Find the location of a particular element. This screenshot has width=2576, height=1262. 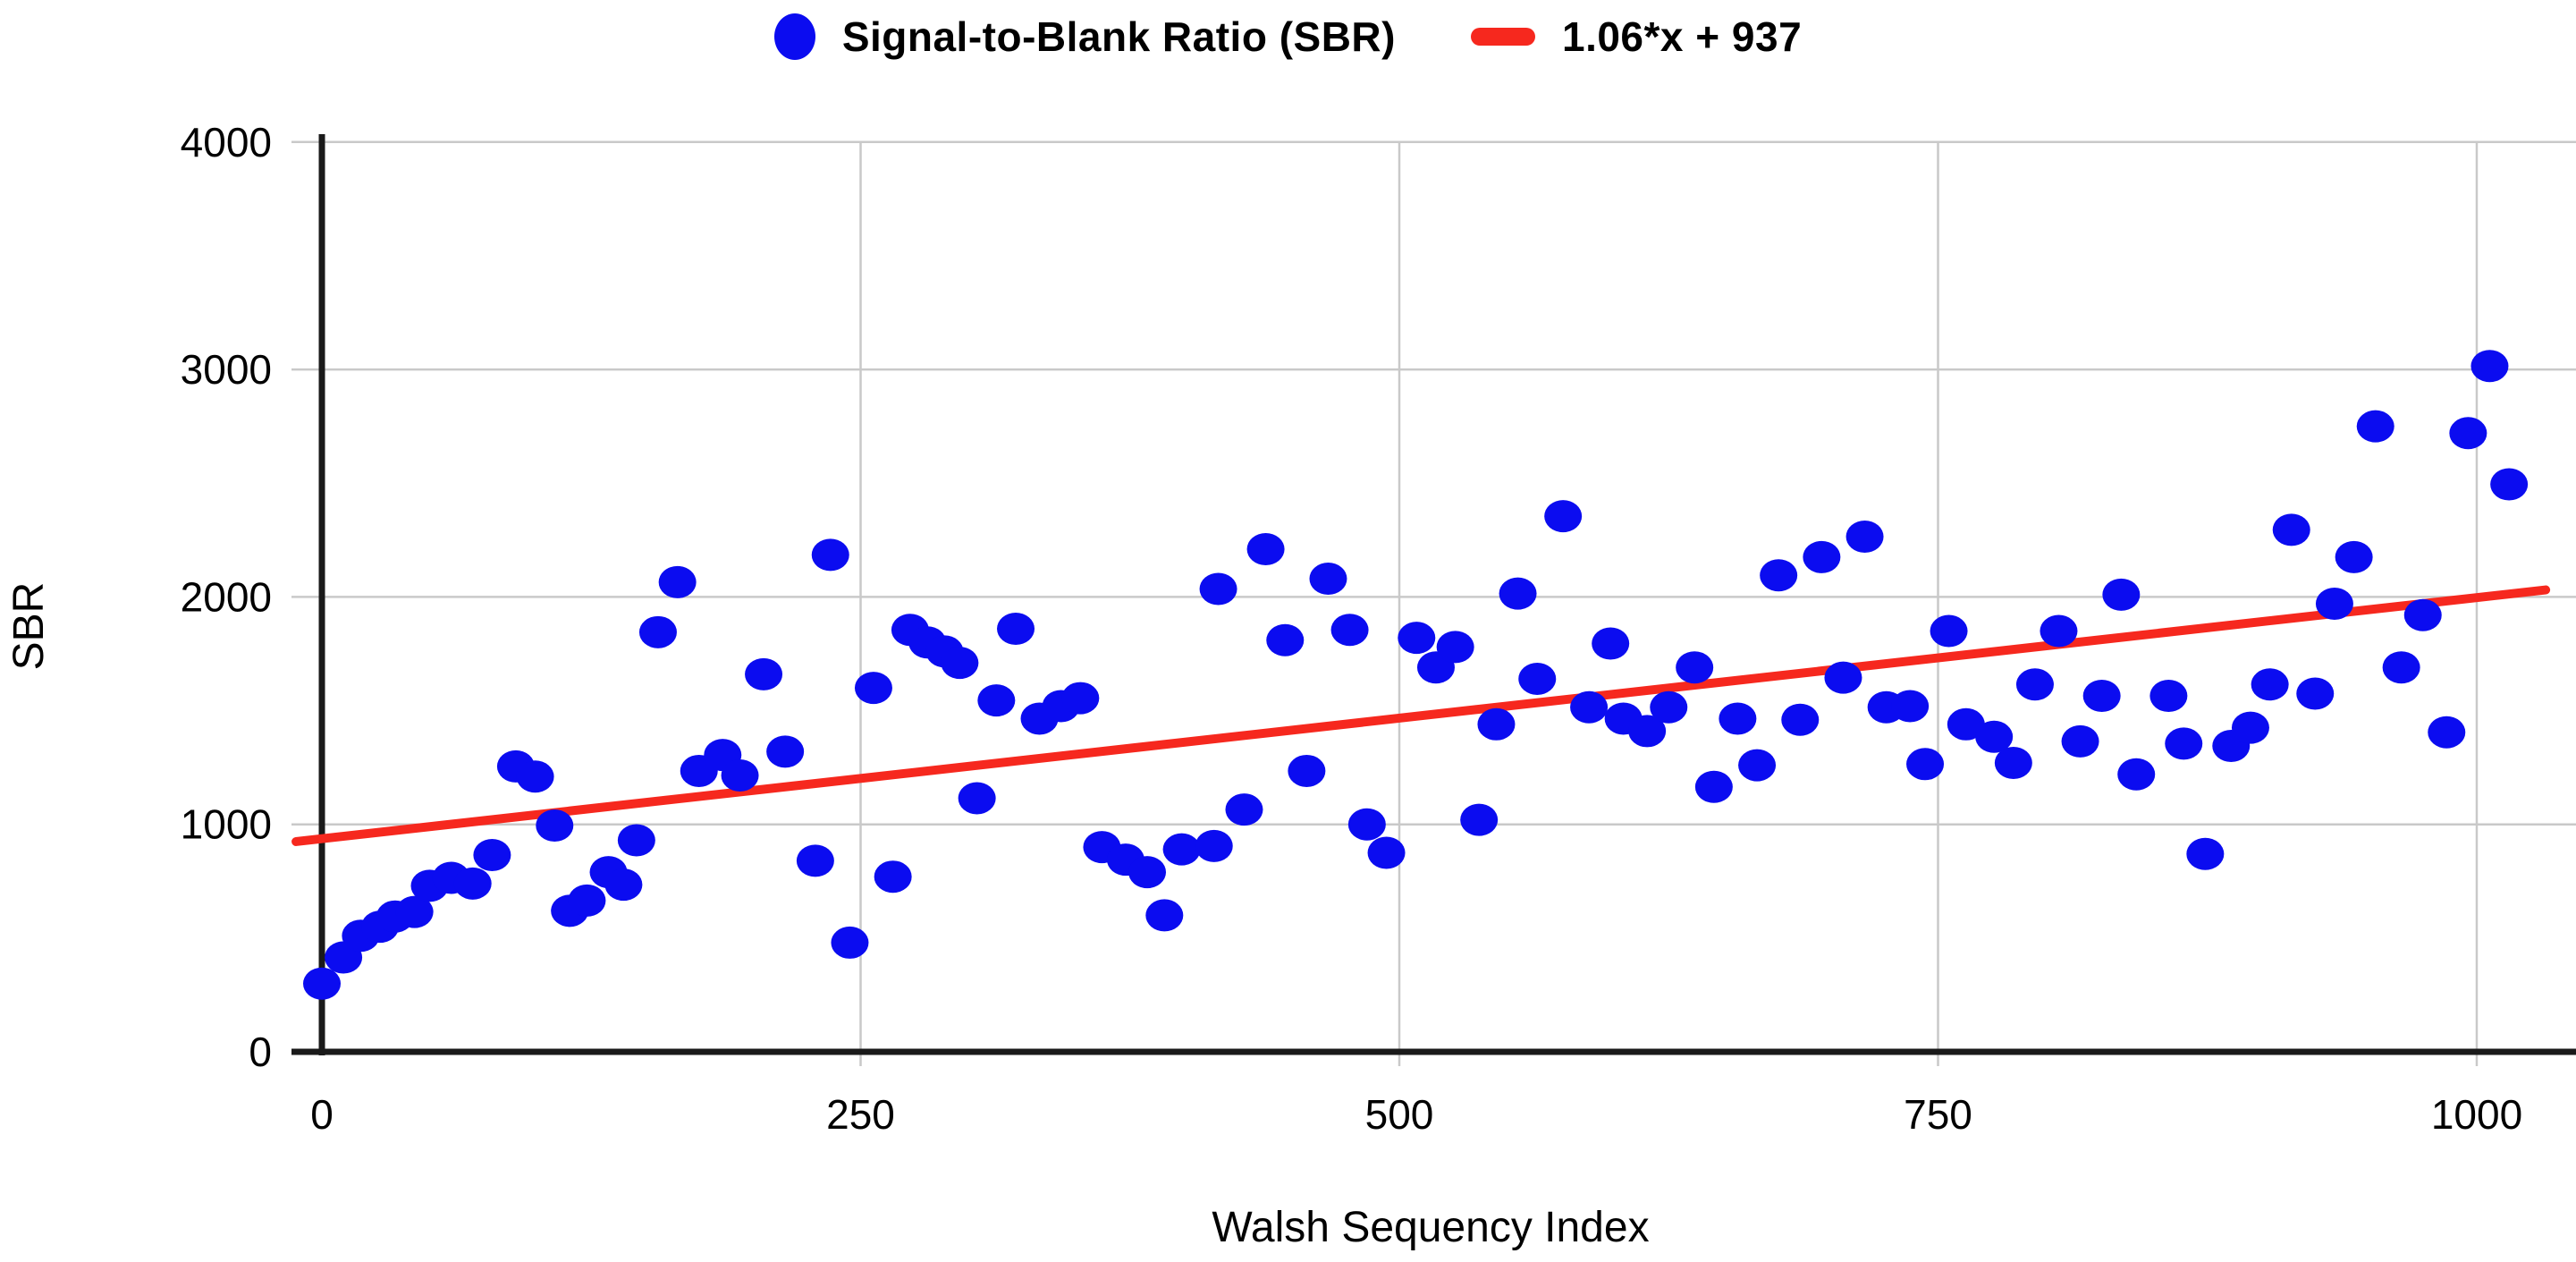

legend-label-trendline: 1.06*x + 937 is located at coordinates (1682, 36).